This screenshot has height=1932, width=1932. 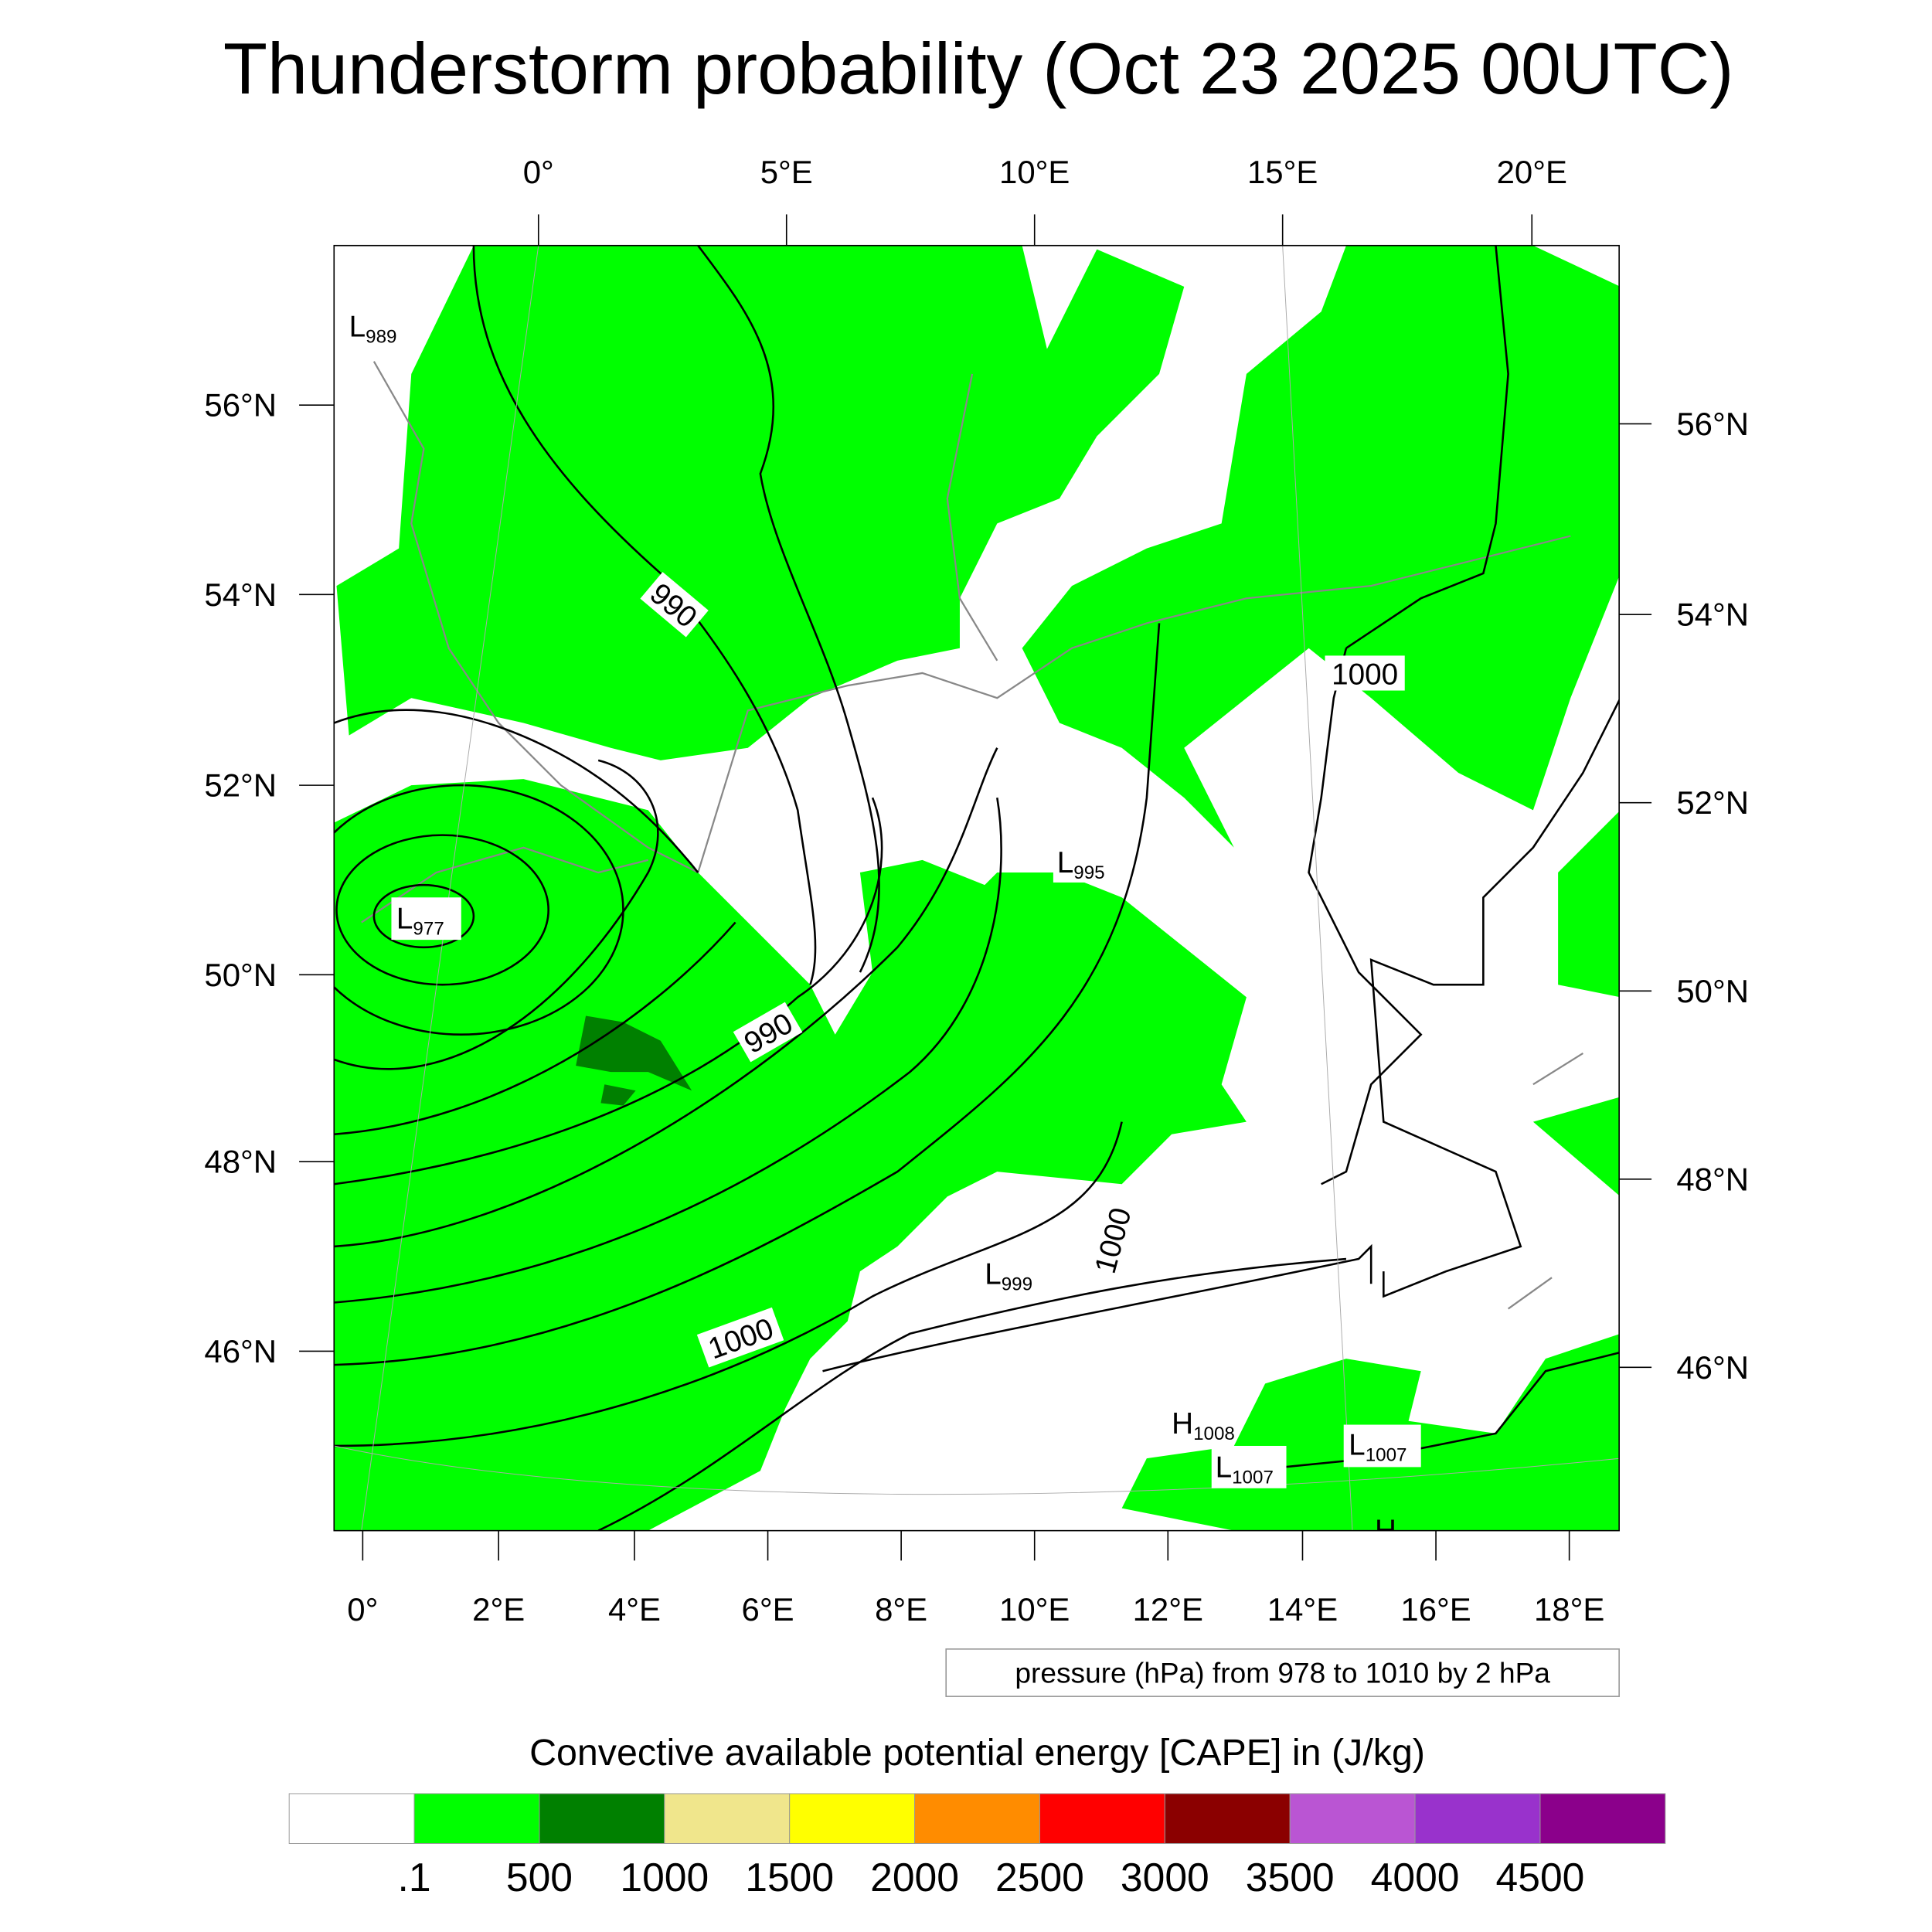 I want to click on colorbar-label: 500, so click(x=539, y=1878).